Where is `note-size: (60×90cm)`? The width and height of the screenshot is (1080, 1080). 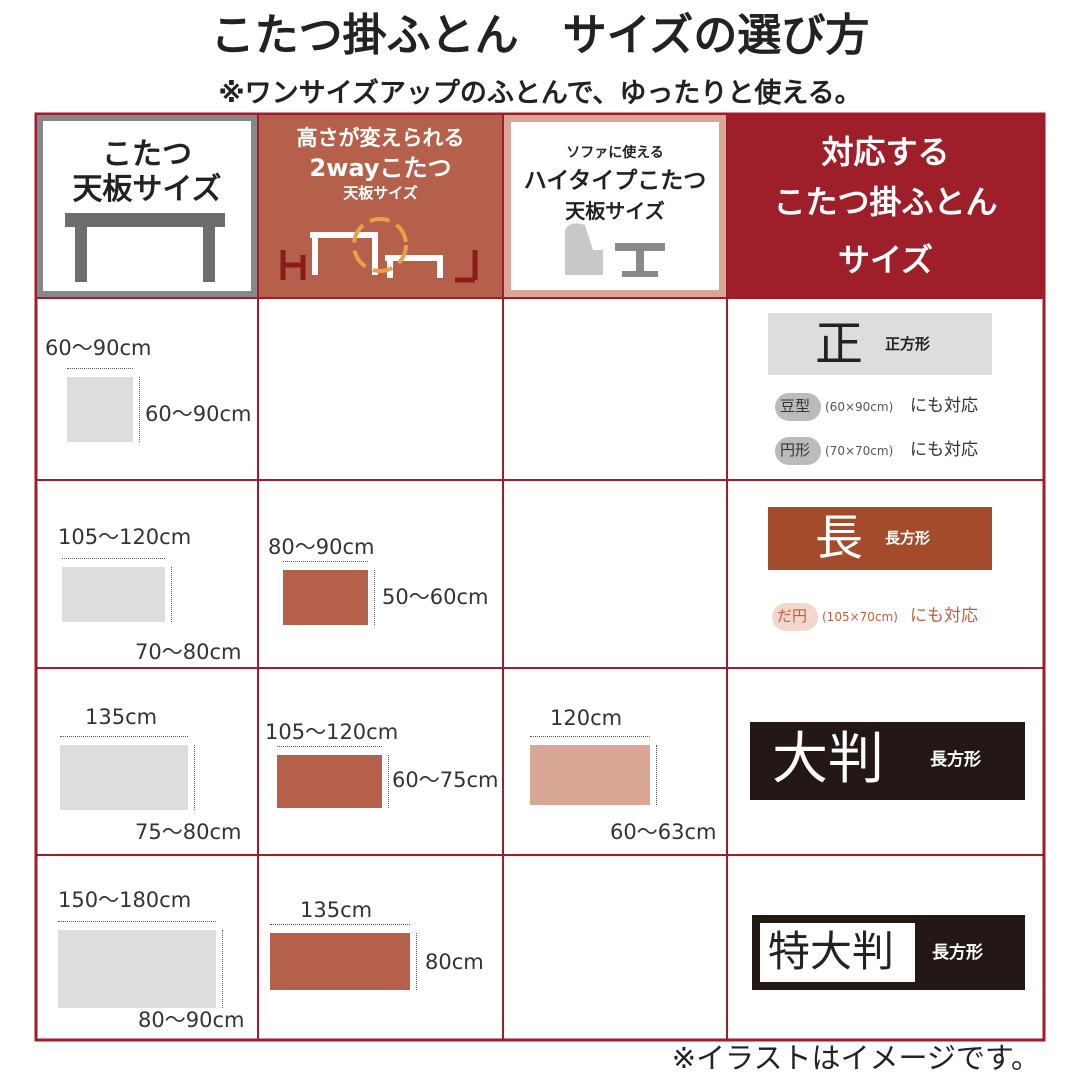 note-size: (60×90cm) is located at coordinates (859, 407).